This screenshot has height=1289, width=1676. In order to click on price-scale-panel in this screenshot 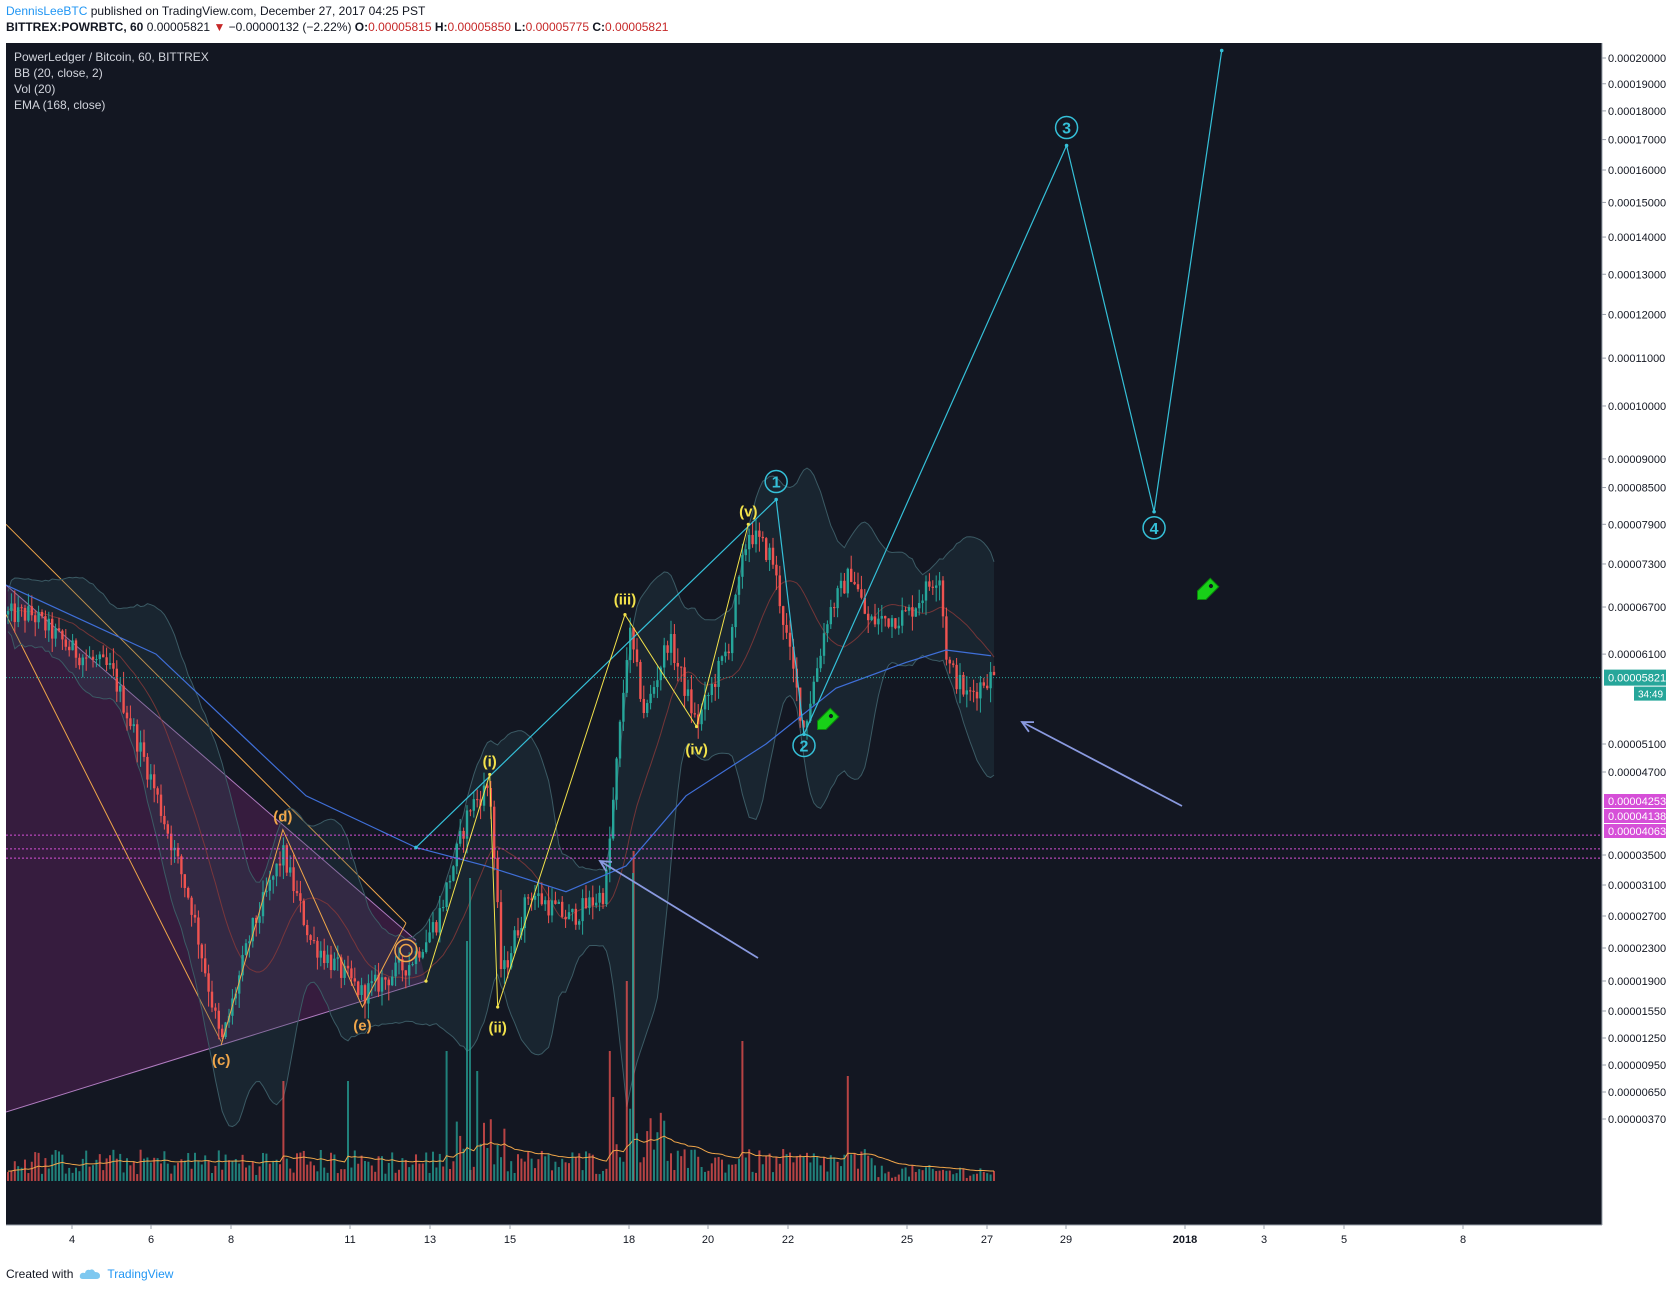, I will do `click(1637, 647)`.